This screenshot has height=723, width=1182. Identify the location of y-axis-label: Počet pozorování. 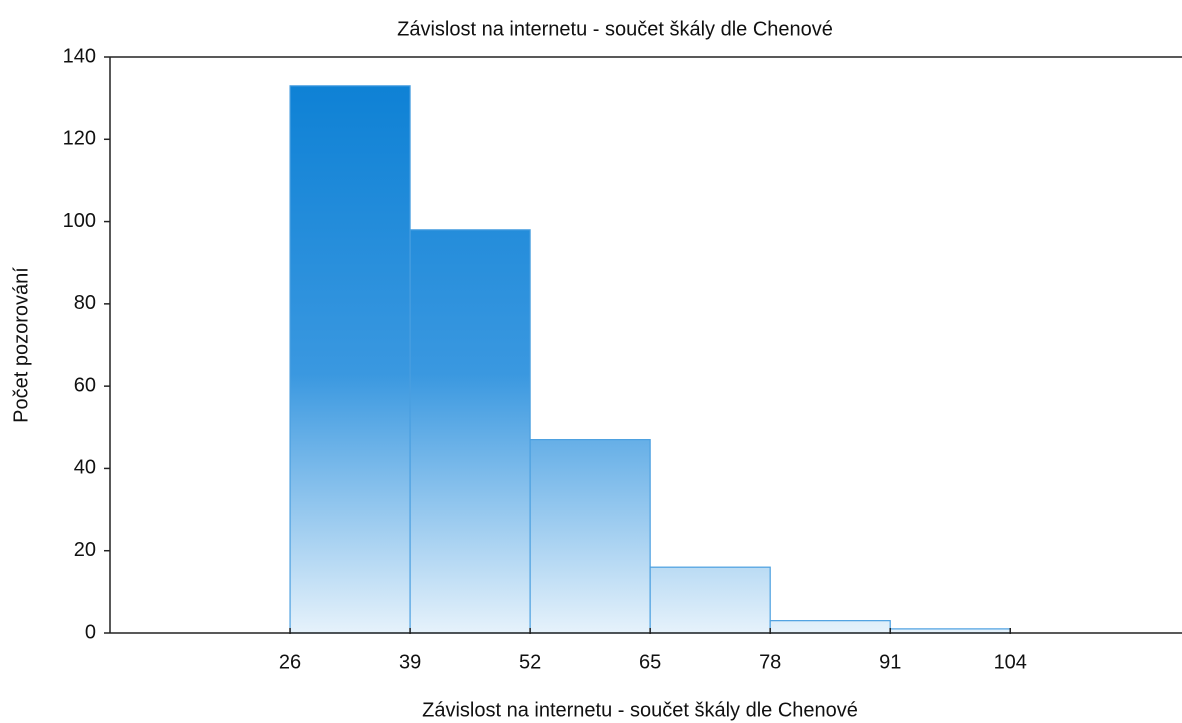
(21, 345).